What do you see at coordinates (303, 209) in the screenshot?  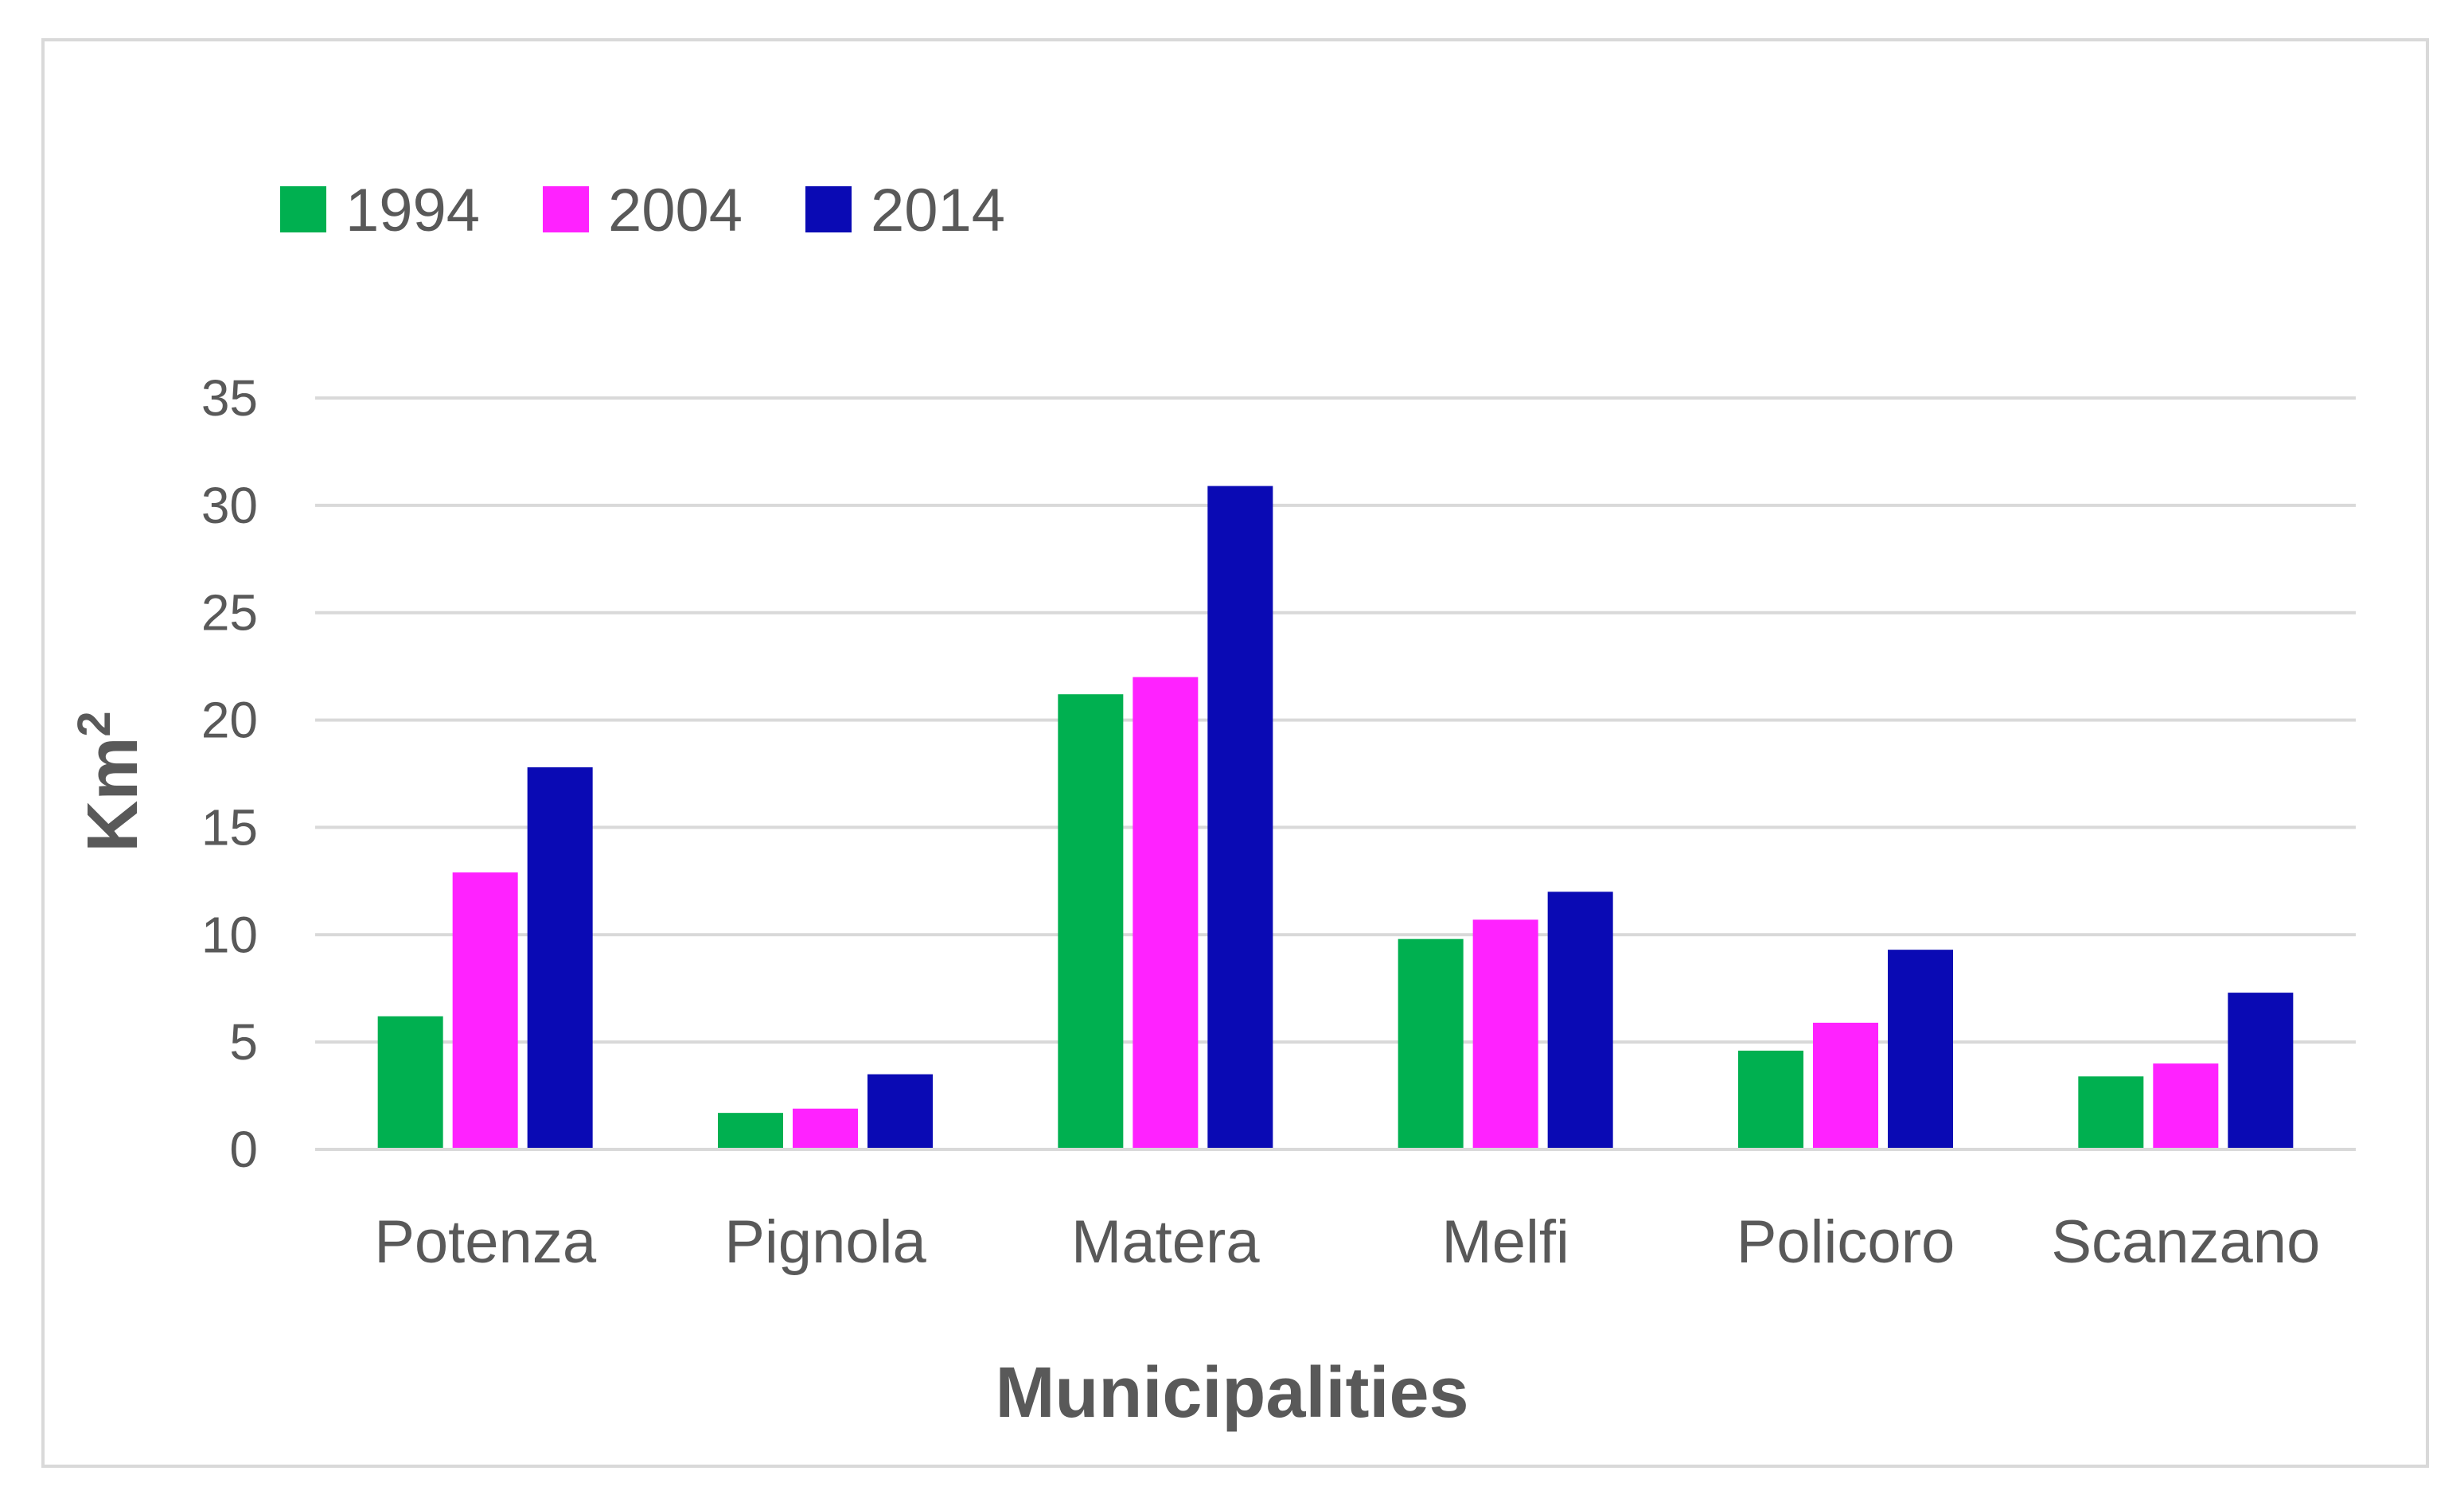 I see `legend-swatch-1994` at bounding box center [303, 209].